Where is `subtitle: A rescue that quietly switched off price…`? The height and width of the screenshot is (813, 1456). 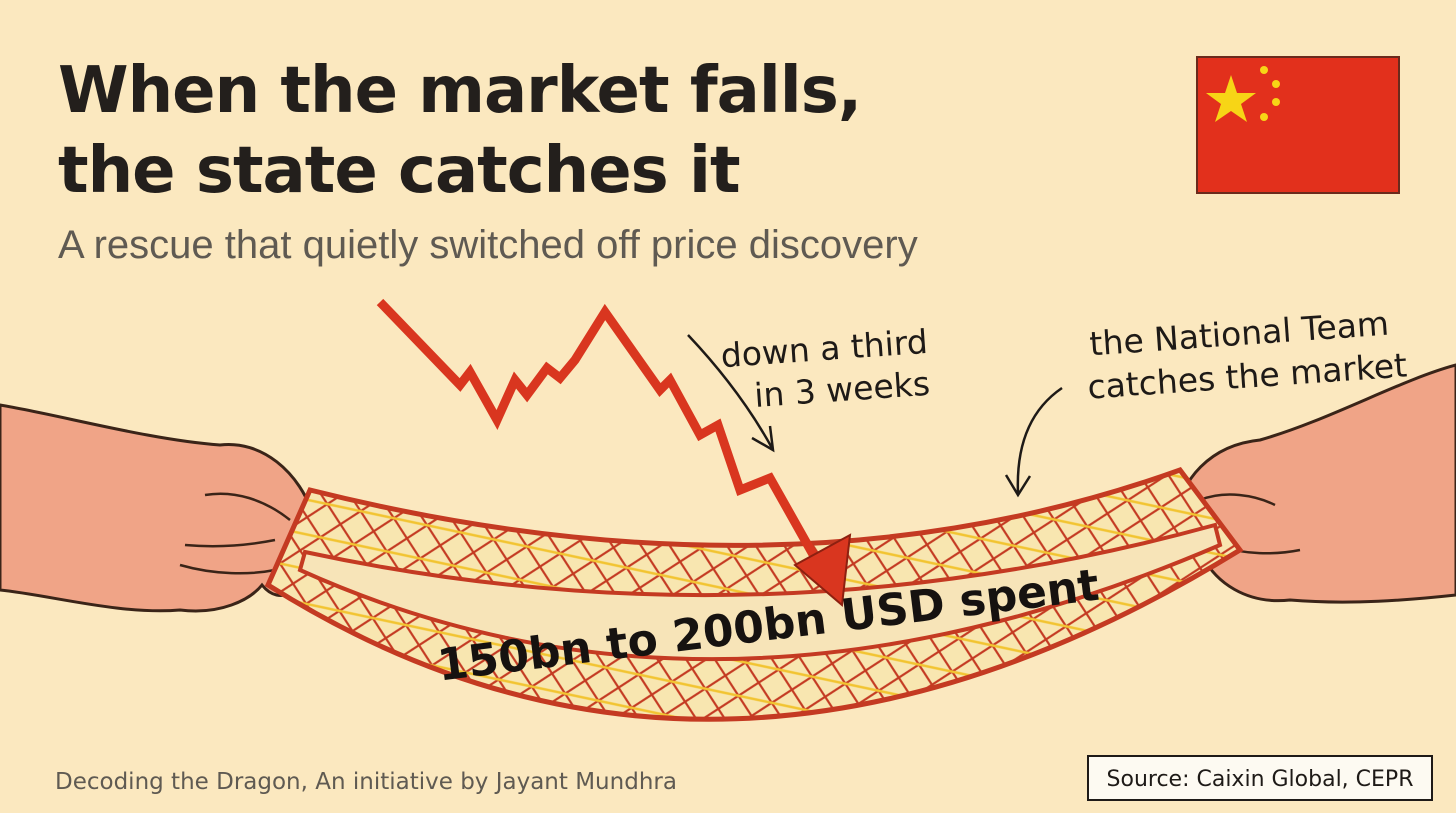 subtitle: A rescue that quietly switched off price… is located at coordinates (488, 245).